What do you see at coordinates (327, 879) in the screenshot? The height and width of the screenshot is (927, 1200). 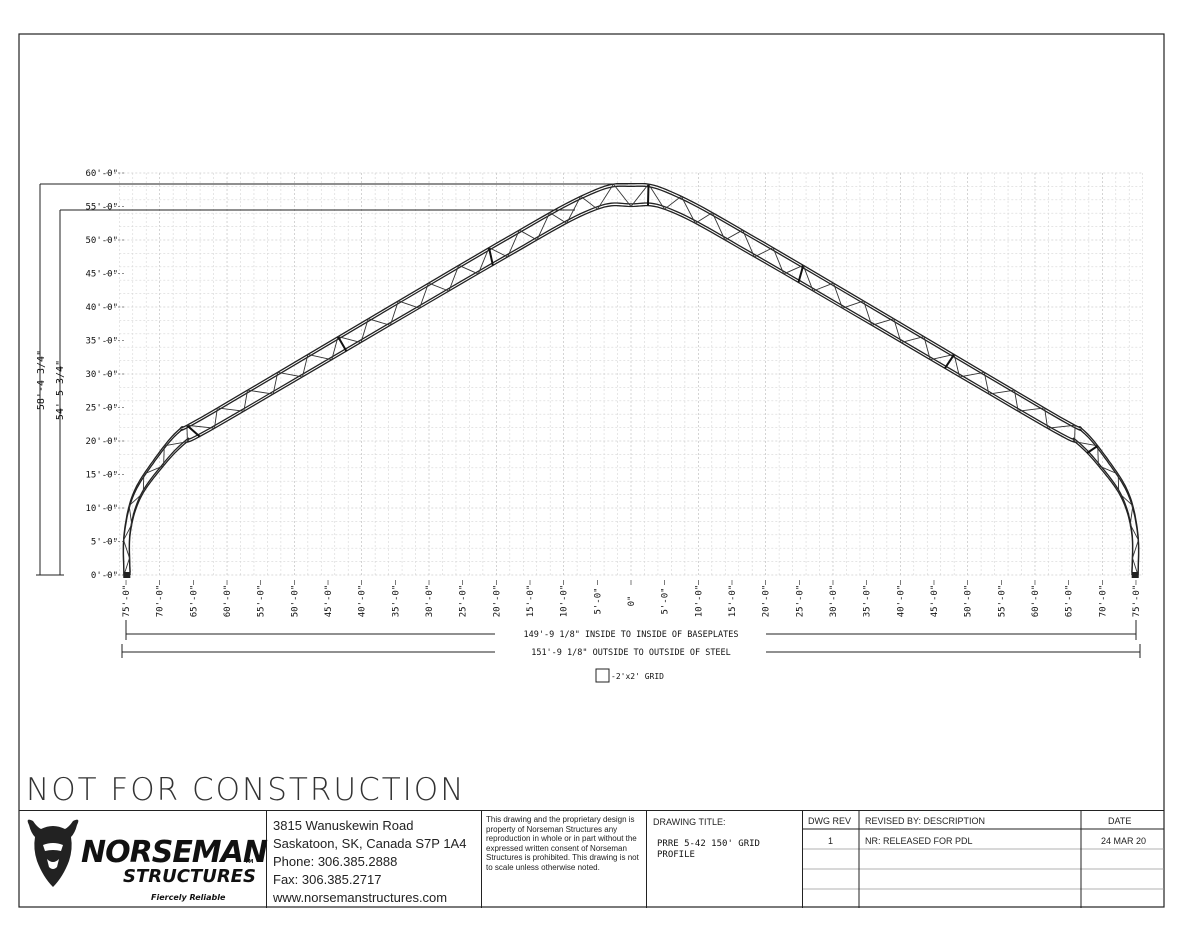 I see `fax-line: Fax: 306.385.2717` at bounding box center [327, 879].